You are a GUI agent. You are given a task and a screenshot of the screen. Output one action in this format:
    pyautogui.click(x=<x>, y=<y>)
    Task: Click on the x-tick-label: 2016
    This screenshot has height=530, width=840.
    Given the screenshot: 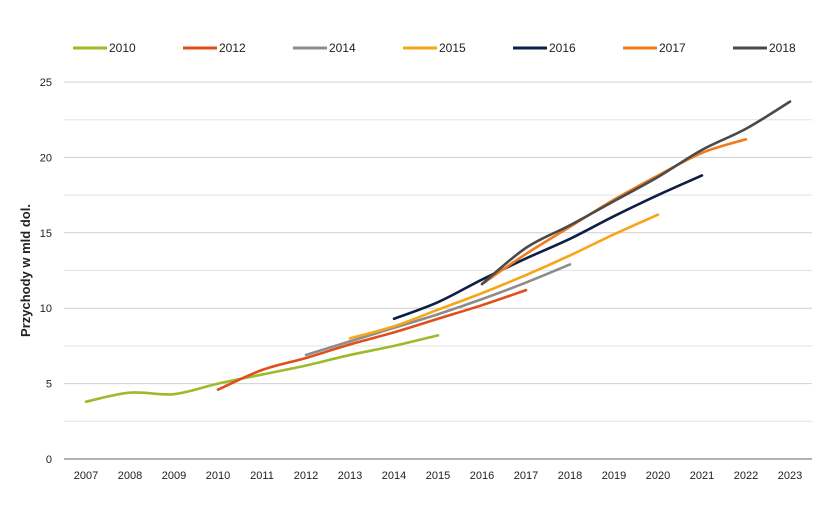 What is the action you would take?
    pyautogui.click(x=482, y=476)
    